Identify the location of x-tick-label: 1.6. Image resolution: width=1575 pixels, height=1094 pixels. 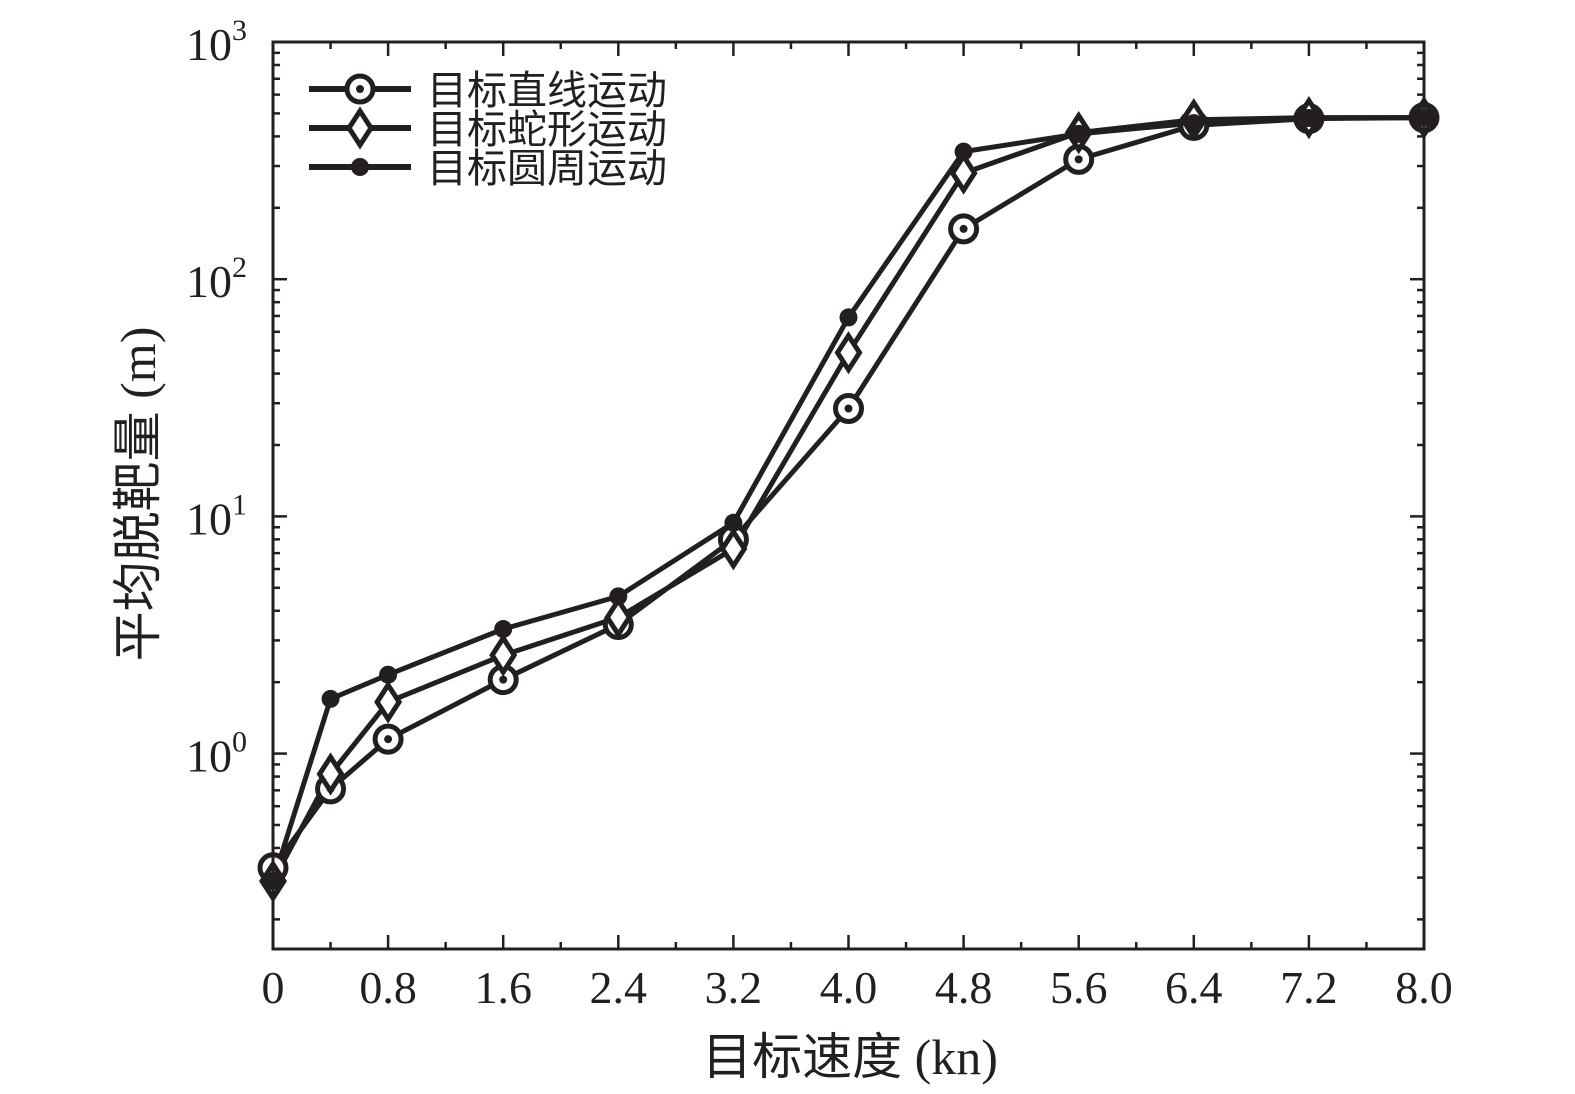
(503, 987).